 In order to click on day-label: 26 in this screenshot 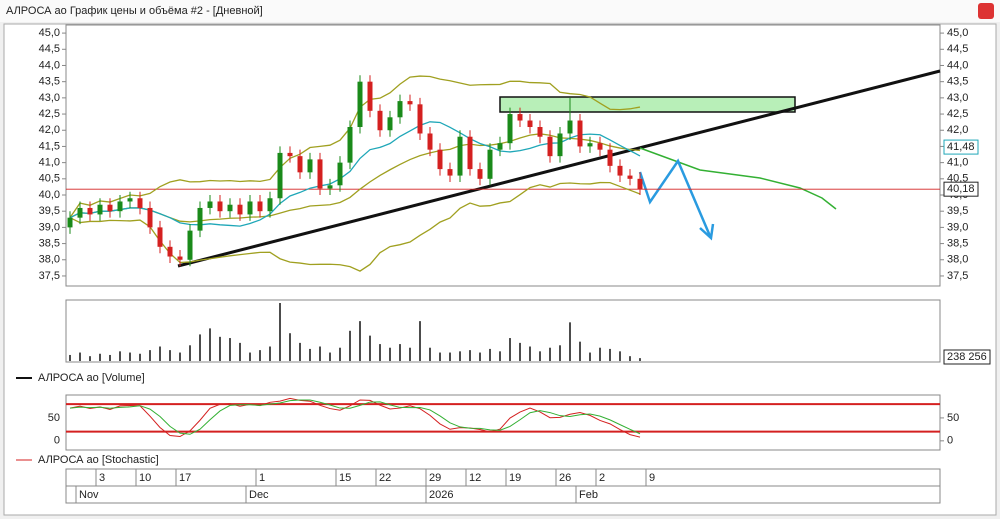, I will do `click(565, 478)`.